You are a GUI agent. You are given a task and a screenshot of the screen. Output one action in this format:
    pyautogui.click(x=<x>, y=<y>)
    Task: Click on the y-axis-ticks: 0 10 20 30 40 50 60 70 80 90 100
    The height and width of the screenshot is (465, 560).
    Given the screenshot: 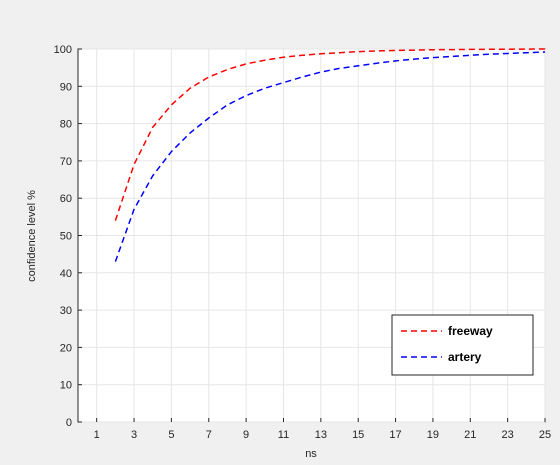 What is the action you would take?
    pyautogui.click(x=68, y=236)
    